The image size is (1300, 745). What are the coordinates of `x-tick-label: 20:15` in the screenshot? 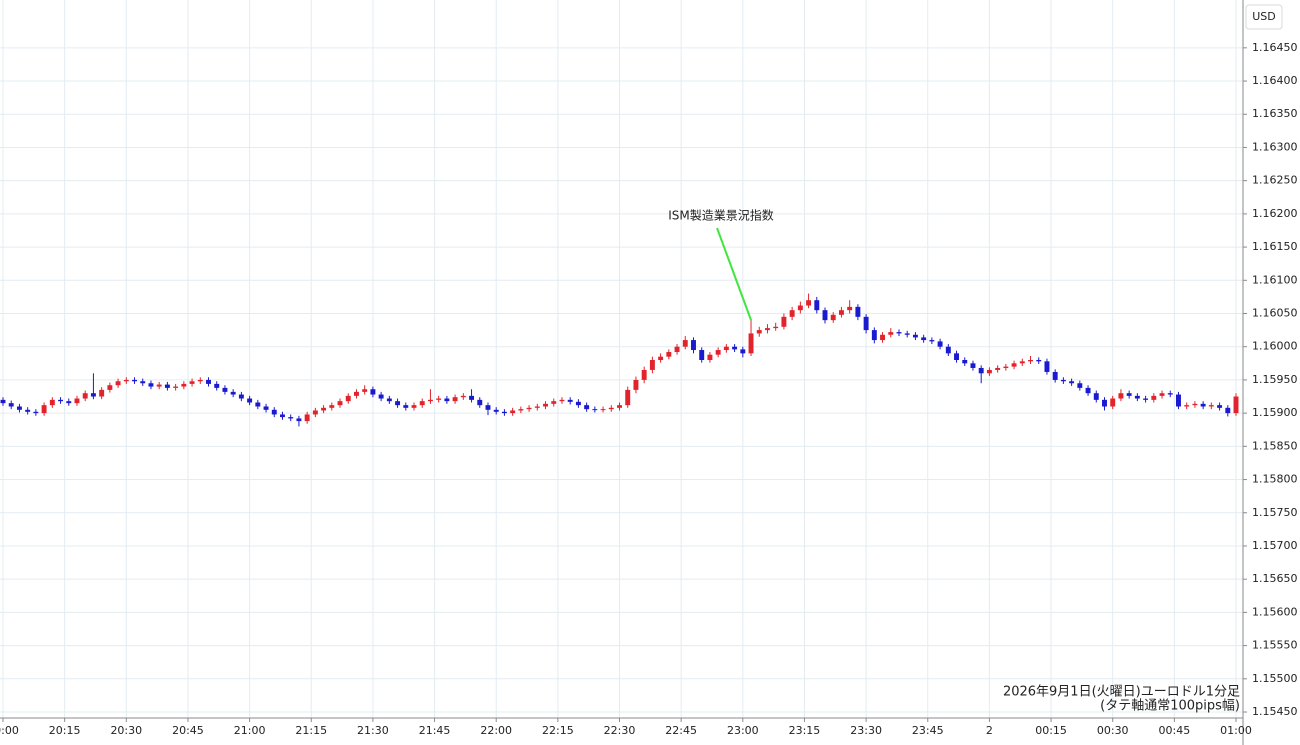 It's located at (65, 730).